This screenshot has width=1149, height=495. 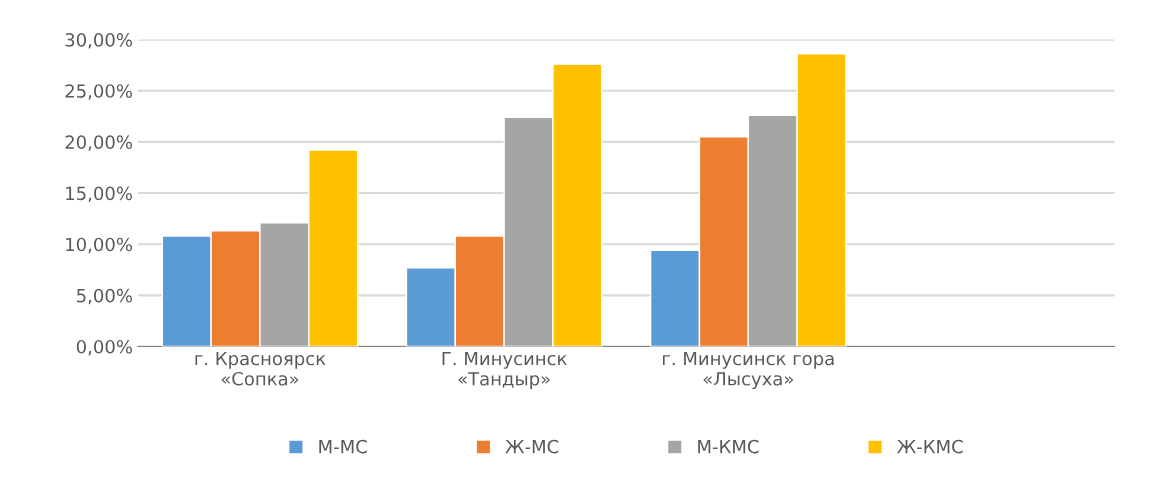 What do you see at coordinates (504, 370) in the screenshot?
I see `x-tick-label: Г. Минусинск «Тандыр»` at bounding box center [504, 370].